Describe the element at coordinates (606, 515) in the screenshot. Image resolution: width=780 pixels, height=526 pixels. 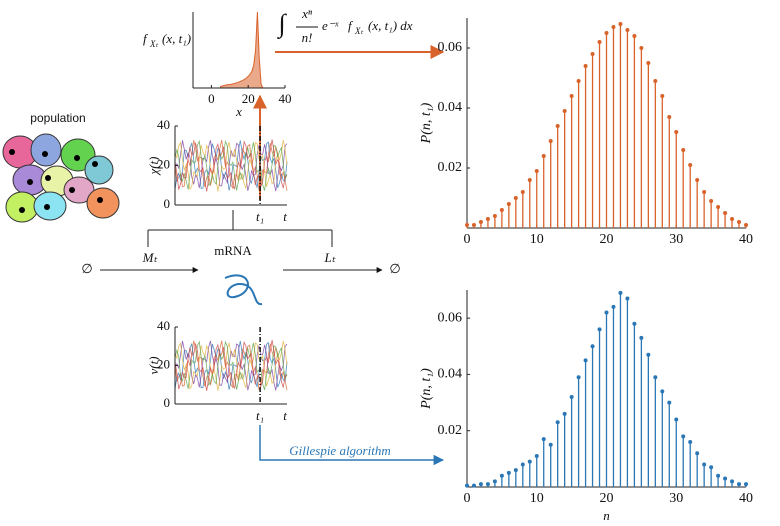
I see `x-axis-label: n` at that location.